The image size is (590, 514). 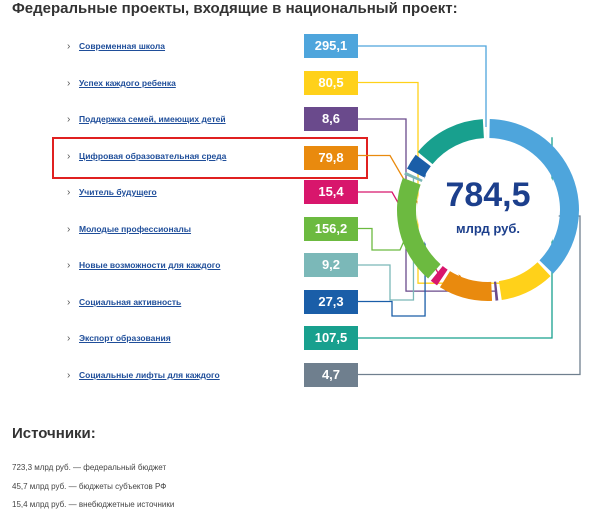 What do you see at coordinates (212, 341) in the screenshot?
I see `project-row: › Экспорт образования 107,5` at bounding box center [212, 341].